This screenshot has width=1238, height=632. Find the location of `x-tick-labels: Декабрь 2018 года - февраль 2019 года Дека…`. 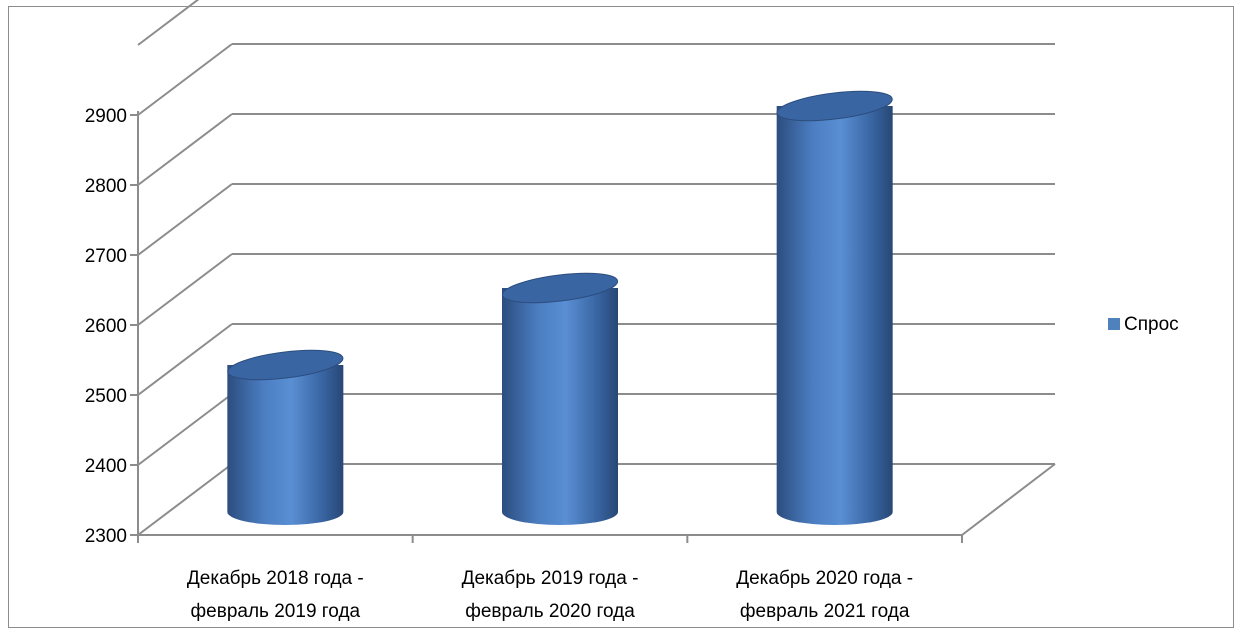

x-tick-labels: Декабрь 2018 года - февраль 2019 года Дека… is located at coordinates (550, 595).